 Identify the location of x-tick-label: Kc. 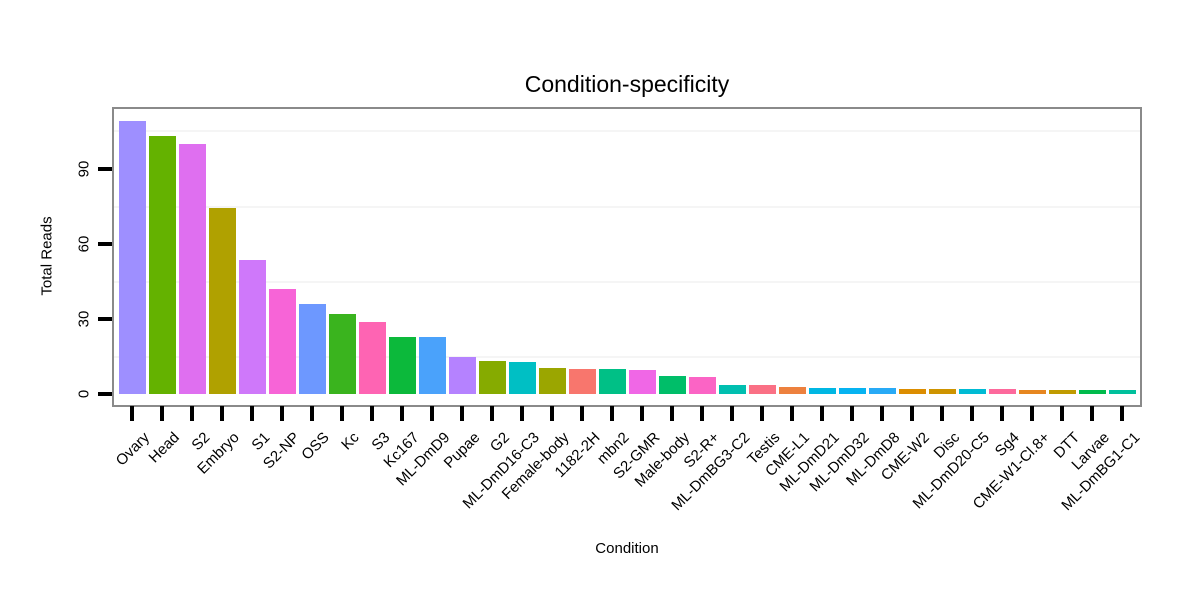
(351, 441).